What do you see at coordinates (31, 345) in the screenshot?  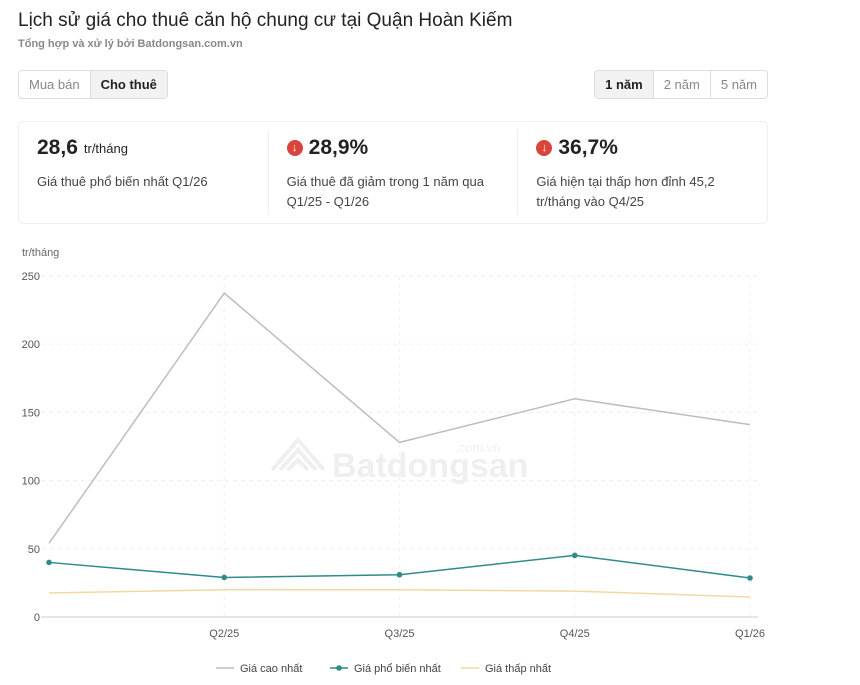 I see `y-tick-label: 200` at bounding box center [31, 345].